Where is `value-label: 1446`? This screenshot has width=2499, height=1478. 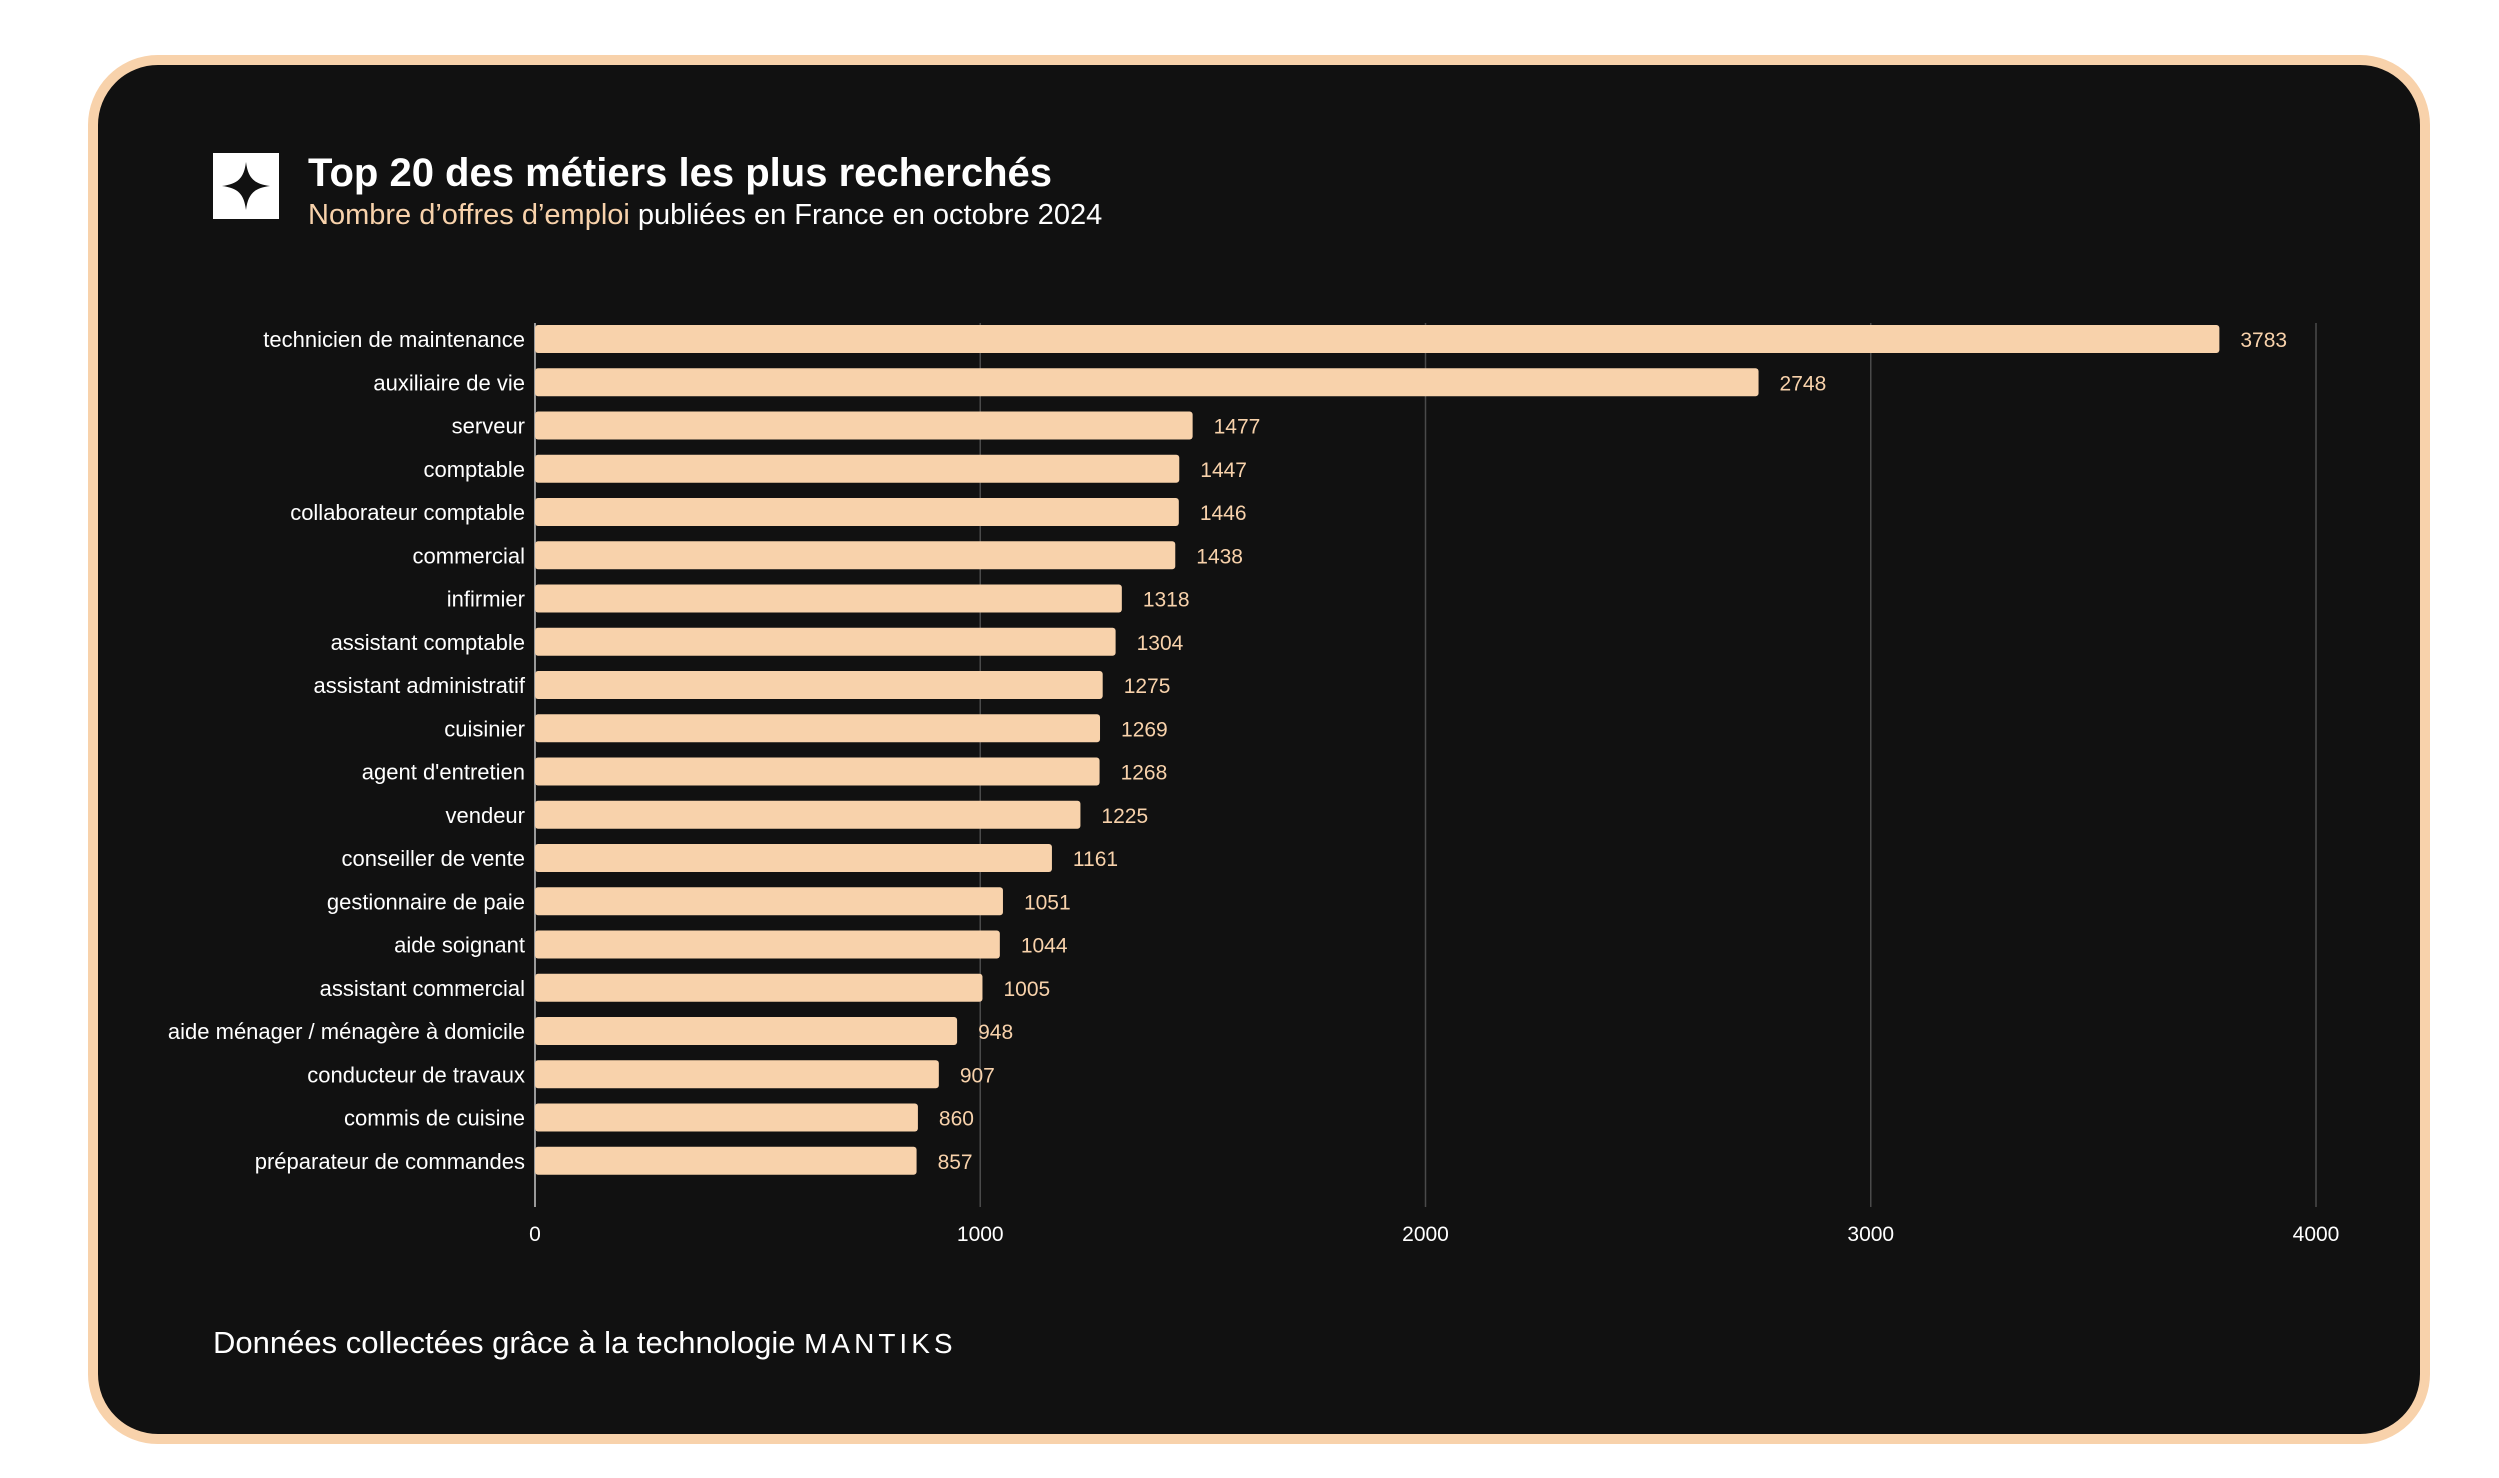
value-label: 1446 is located at coordinates (1223, 513).